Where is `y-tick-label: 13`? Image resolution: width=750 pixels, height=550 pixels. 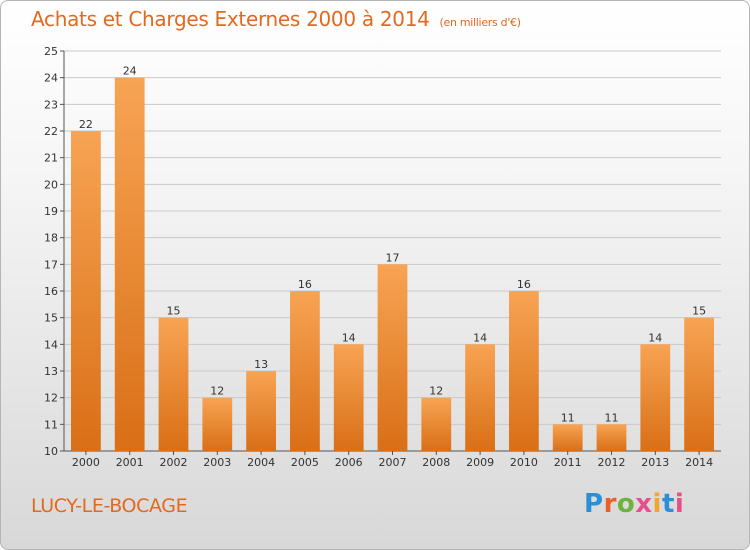 y-tick-label: 13 is located at coordinates (51, 371).